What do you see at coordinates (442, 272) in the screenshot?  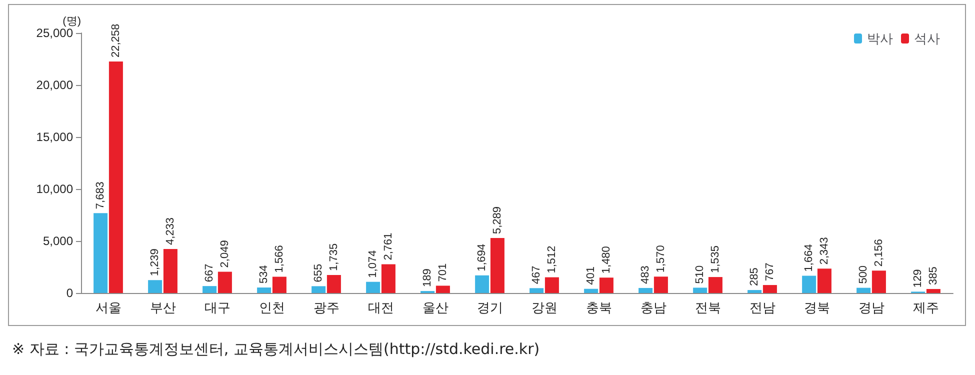 I see `data-label: 701` at bounding box center [442, 272].